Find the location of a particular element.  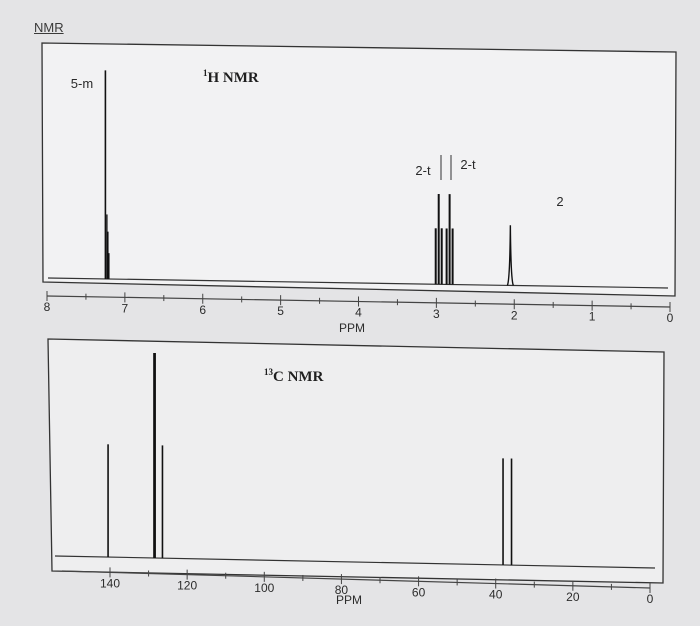

c-nmr-tick-label: 100 is located at coordinates (264, 588).